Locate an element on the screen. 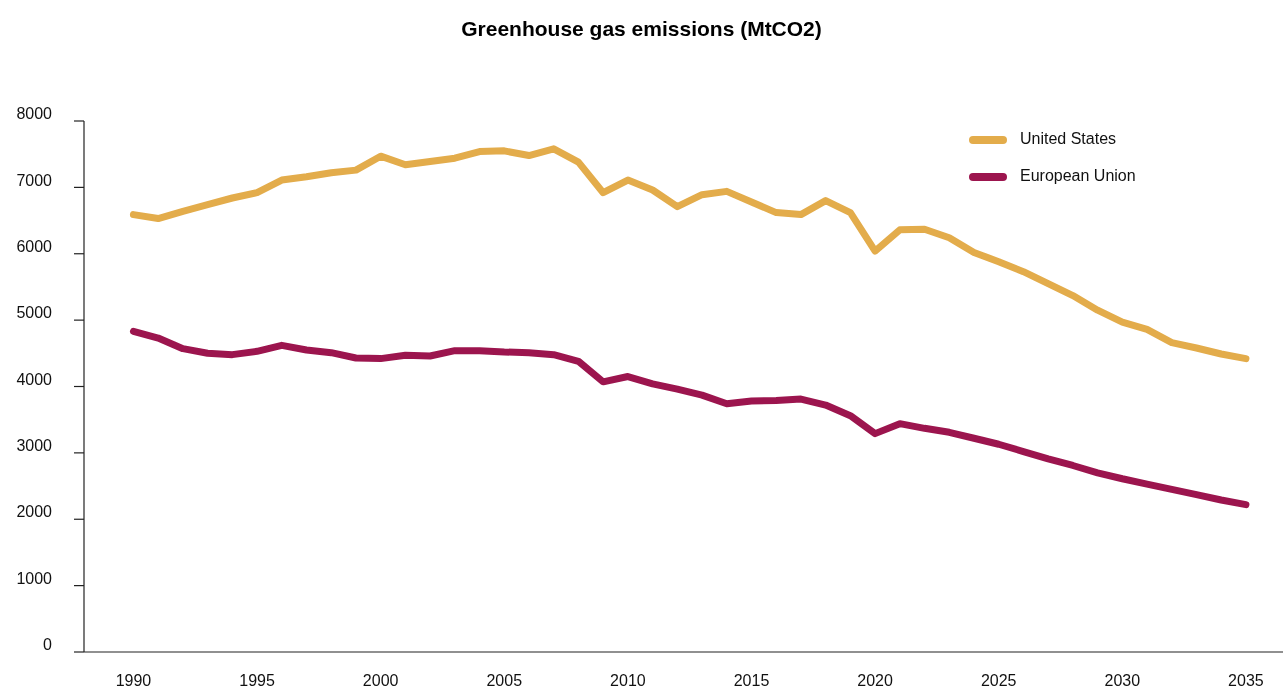  x-tick-label: 2030 is located at coordinates (1122, 680).